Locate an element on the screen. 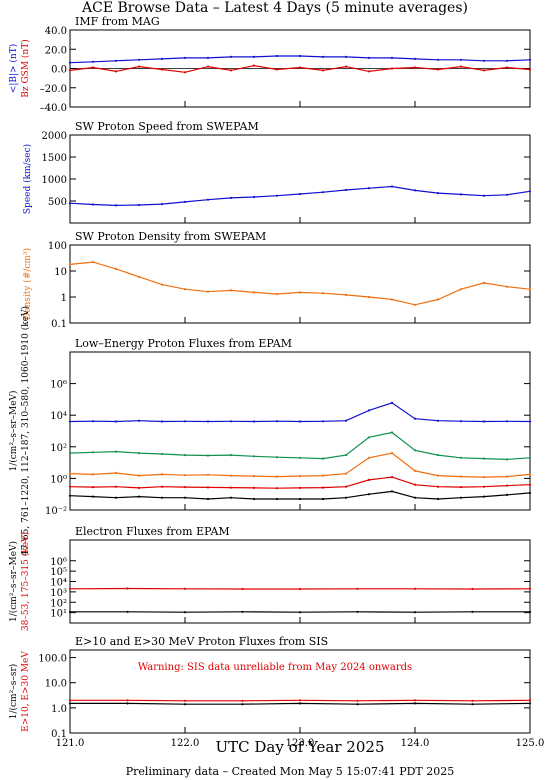 The image size is (550, 780). panel-title: Low–Energy Proton Fluxes from EPAM is located at coordinates (183, 343).